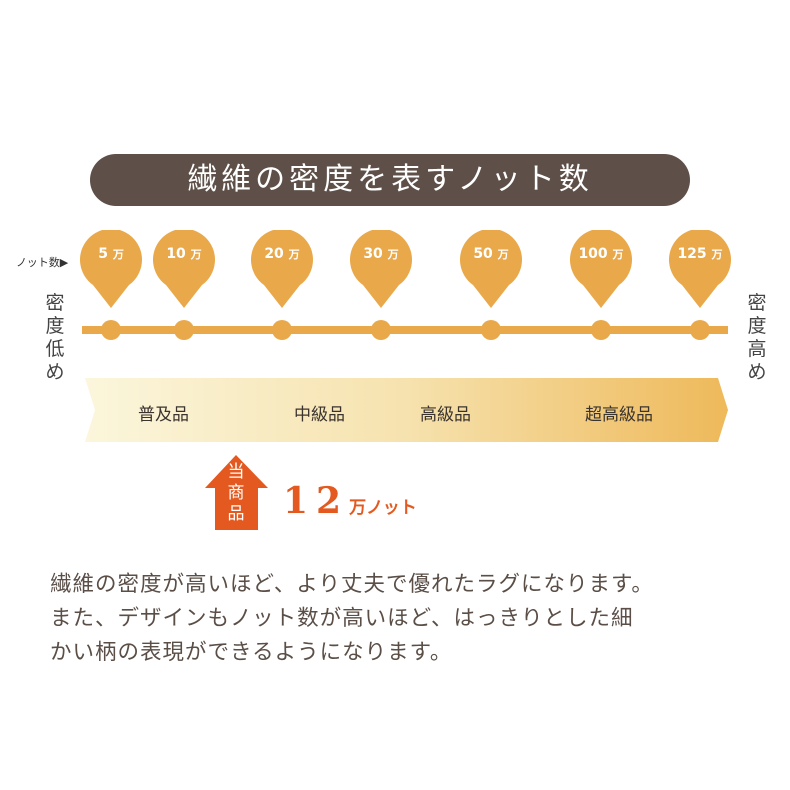 This screenshot has width=790, height=790. I want to click on knot-pin: 50 万, so click(491, 269).